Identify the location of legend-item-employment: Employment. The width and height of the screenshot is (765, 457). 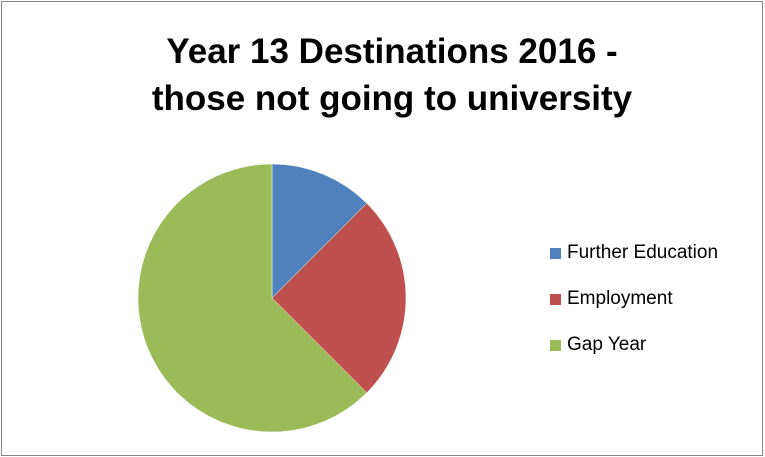
(634, 299).